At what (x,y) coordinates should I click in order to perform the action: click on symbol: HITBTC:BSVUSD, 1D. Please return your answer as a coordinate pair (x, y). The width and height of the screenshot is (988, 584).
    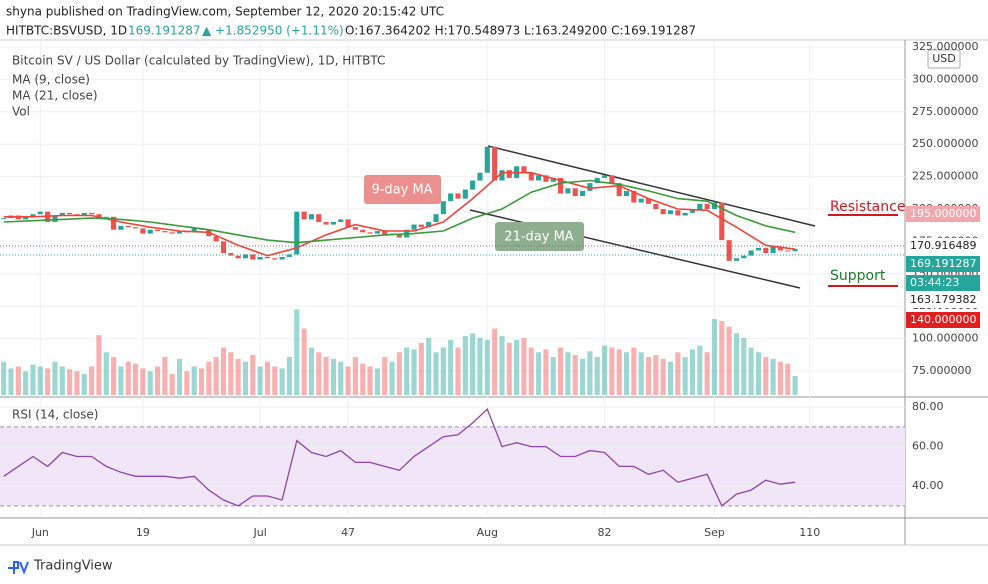
    Looking at the image, I should click on (66, 31).